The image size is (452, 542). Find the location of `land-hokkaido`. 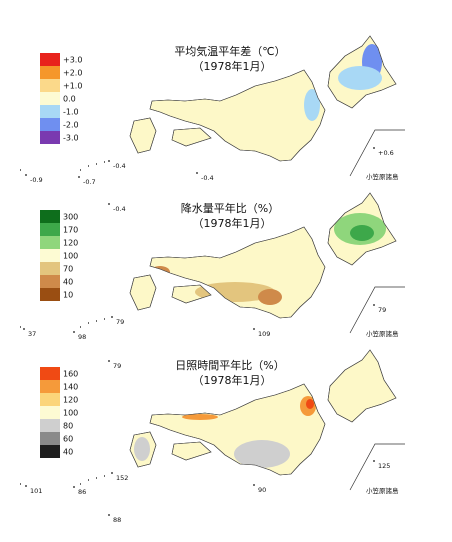

land-hokkaido is located at coordinates (362, 386).